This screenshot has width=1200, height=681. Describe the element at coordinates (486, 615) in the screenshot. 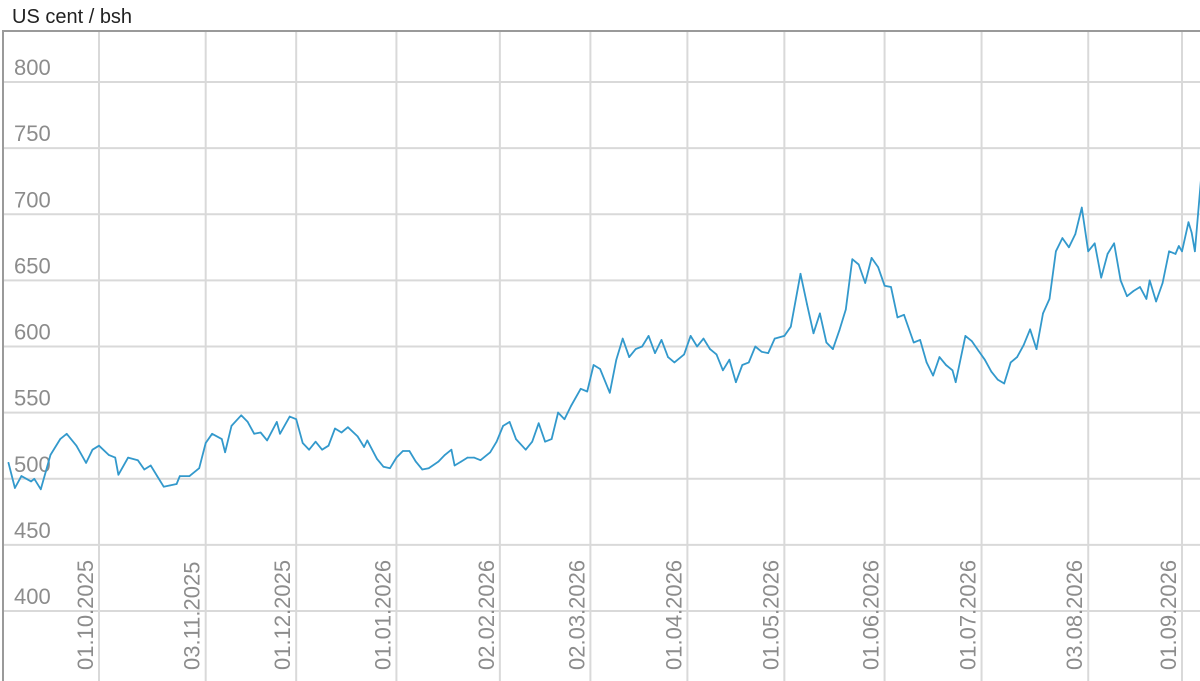

I see `x-tick-label: 02.02.2026` at that location.